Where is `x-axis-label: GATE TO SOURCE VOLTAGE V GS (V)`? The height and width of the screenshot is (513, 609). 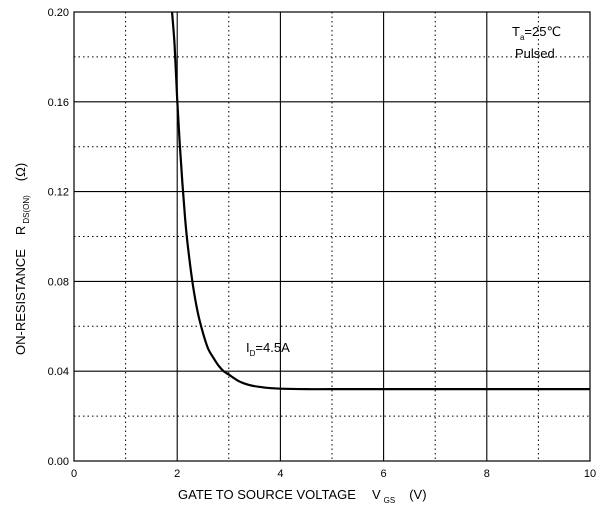
x-axis-label: GATE TO SOURCE VOLTAGE V GS (V) is located at coordinates (302, 496).